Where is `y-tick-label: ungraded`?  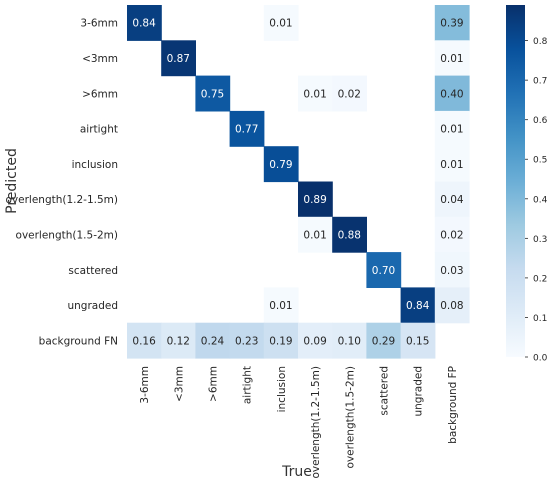
y-tick-label: ungraded is located at coordinates (92, 306).